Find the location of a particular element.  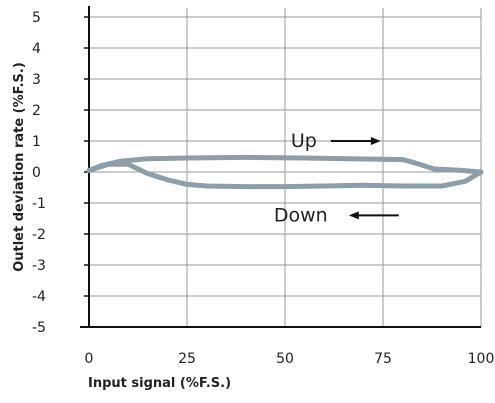

y-tick-label: 5 is located at coordinates (36, 18).